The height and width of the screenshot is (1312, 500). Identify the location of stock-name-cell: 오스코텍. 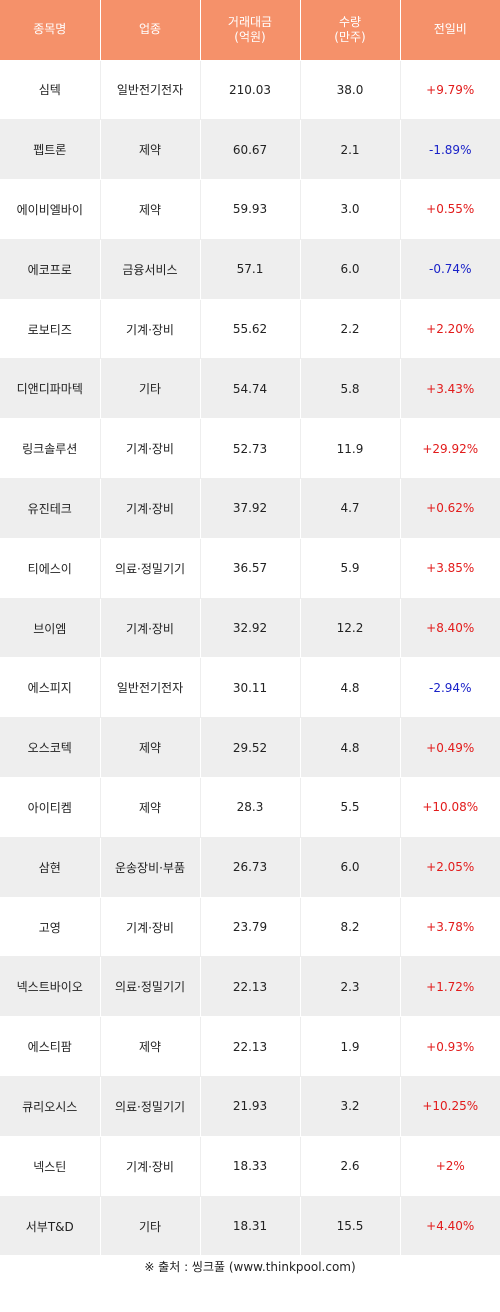
(50, 748).